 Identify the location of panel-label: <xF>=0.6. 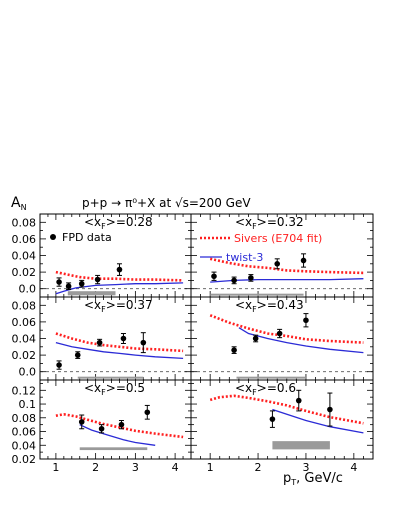
(265, 389).